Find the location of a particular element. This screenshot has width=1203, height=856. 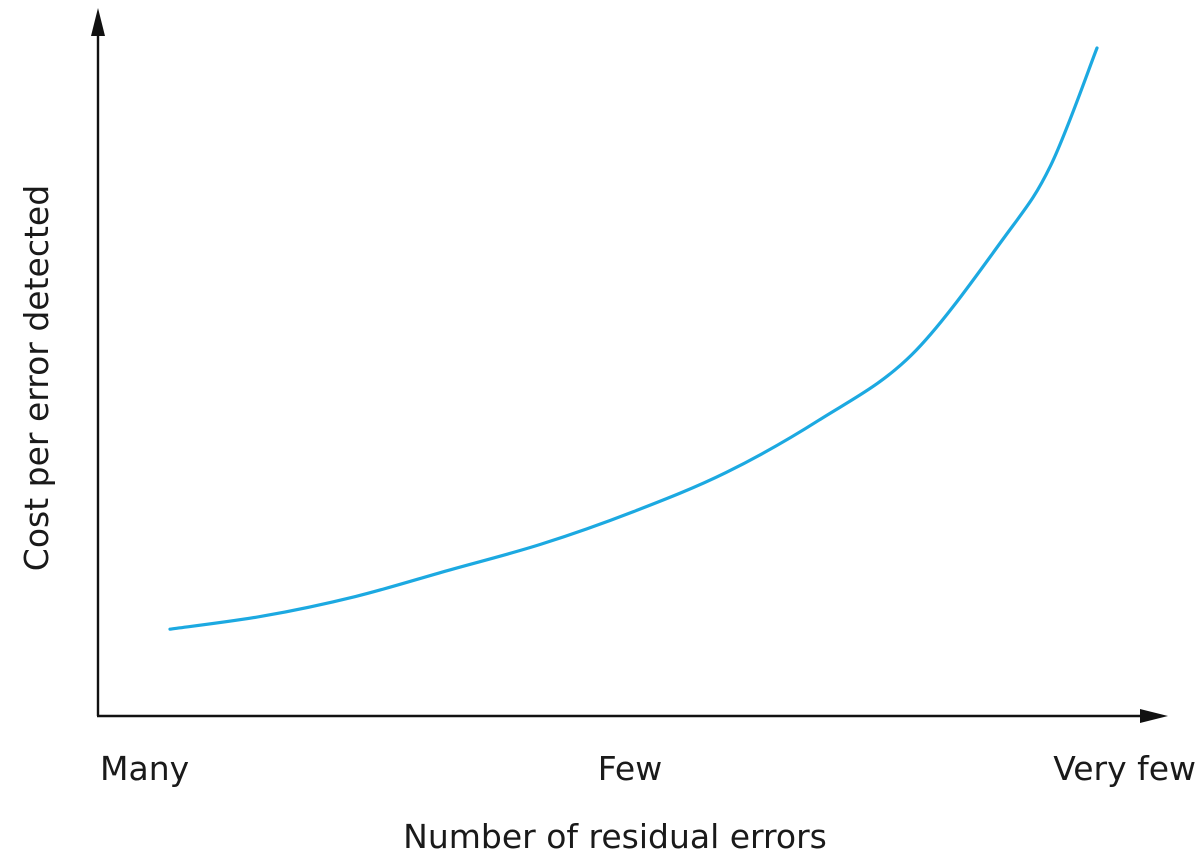

x-axis-title: Number of residual errors is located at coordinates (615, 836).